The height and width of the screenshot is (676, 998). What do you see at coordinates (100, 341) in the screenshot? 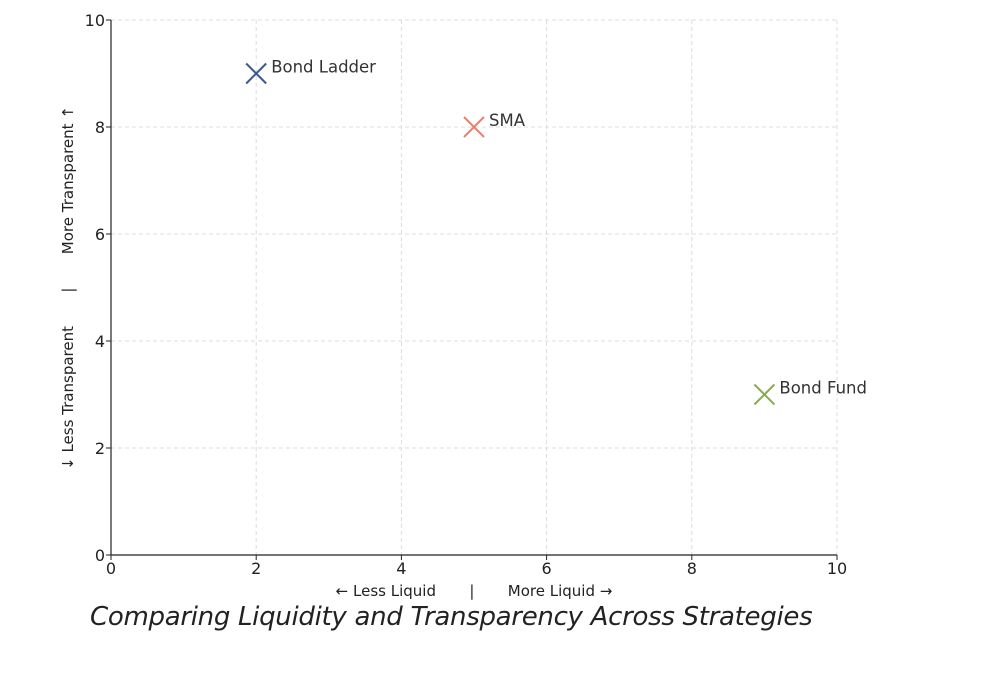
I see `y-tick-label: 4` at bounding box center [100, 341].